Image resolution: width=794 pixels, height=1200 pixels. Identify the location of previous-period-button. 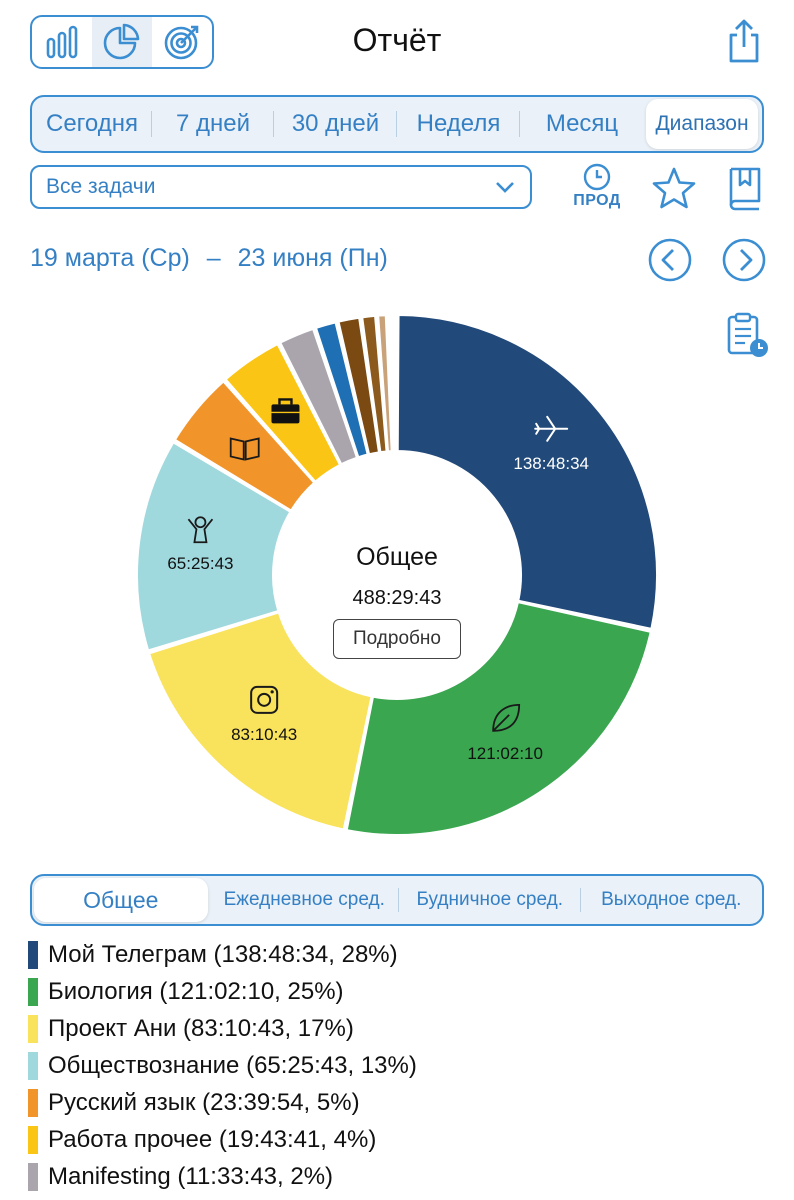
(670, 260).